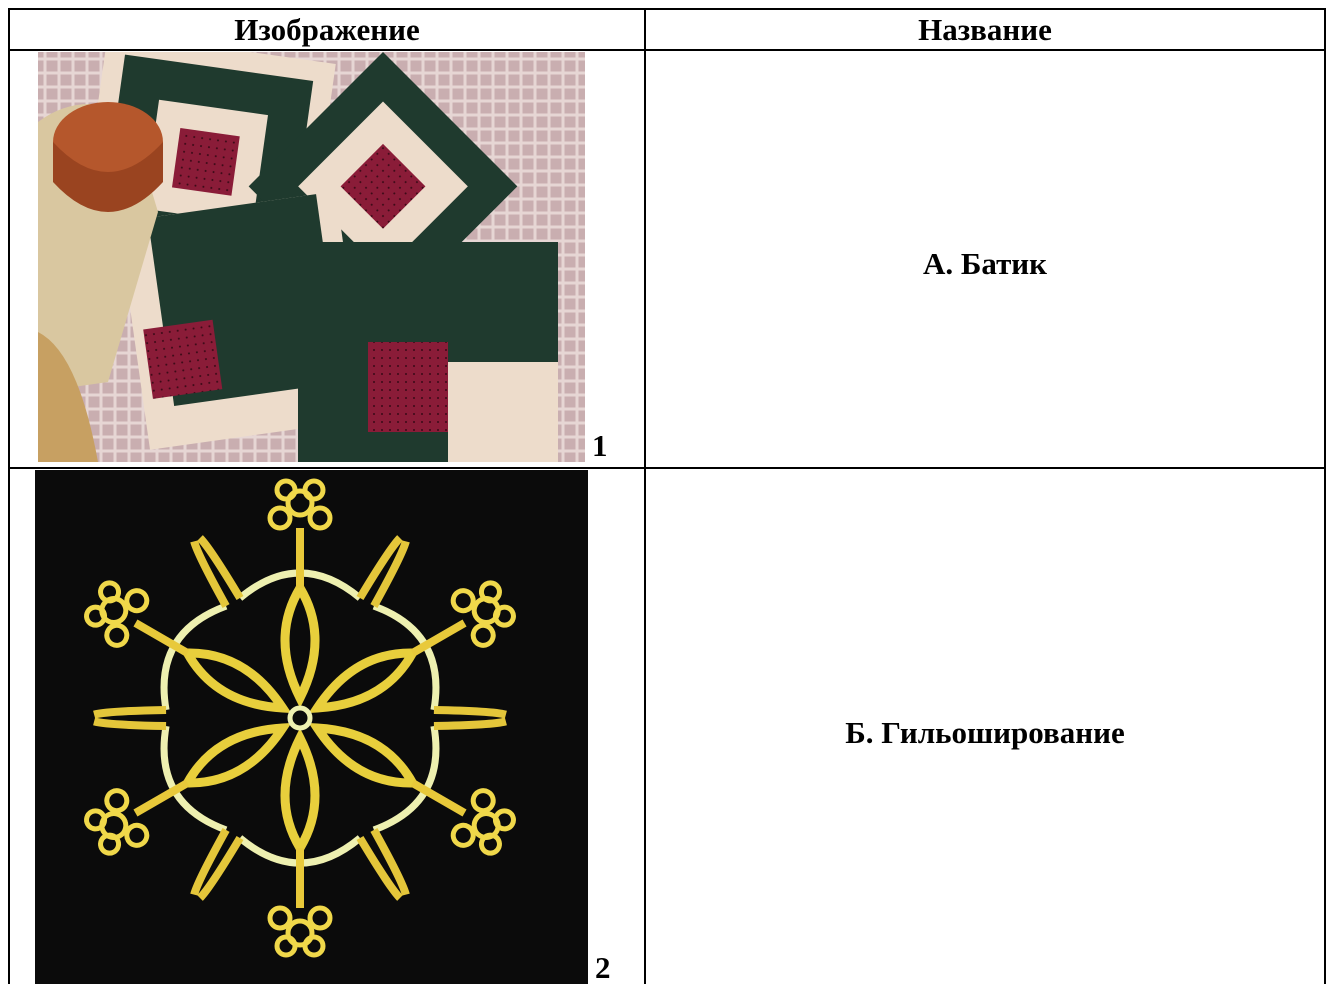 The width and height of the screenshot is (1329, 986). What do you see at coordinates (603, 967) in the screenshot?
I see `image-number: 2` at bounding box center [603, 967].